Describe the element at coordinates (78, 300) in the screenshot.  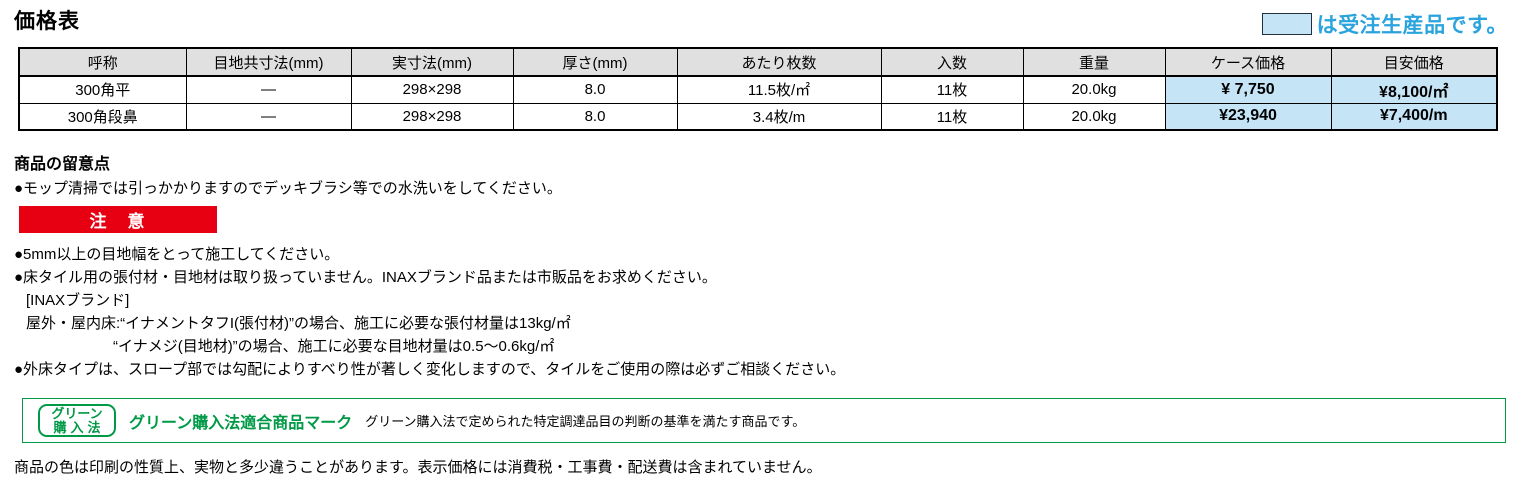
I see `note-bullet: [INAXブランド]` at that location.